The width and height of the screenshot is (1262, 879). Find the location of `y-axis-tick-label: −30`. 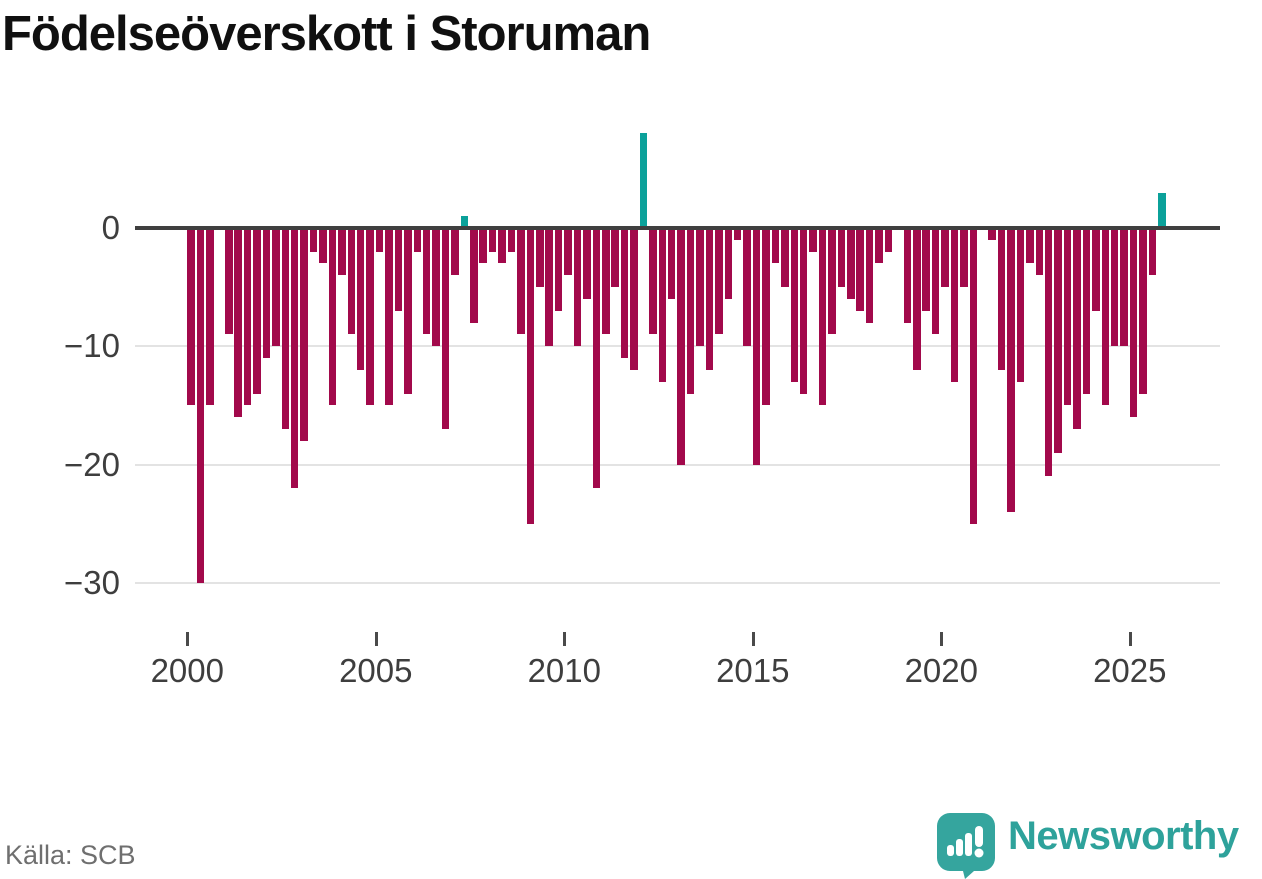

y-axis-tick-label: −30 is located at coordinates (92, 582).